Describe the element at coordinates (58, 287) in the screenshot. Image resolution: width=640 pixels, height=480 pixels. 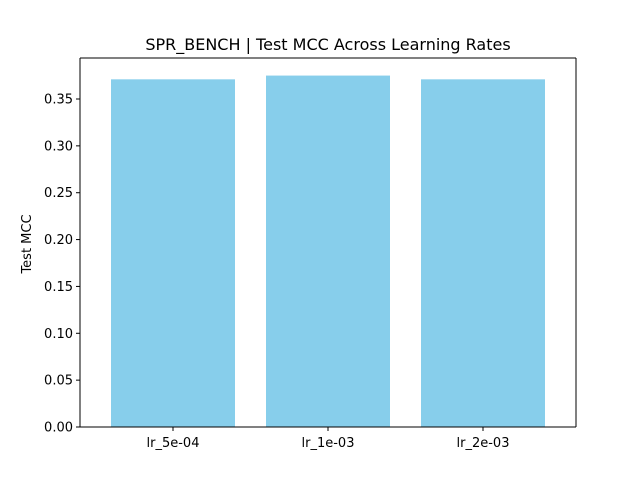
I see `y-tick-label: 0.15` at that location.